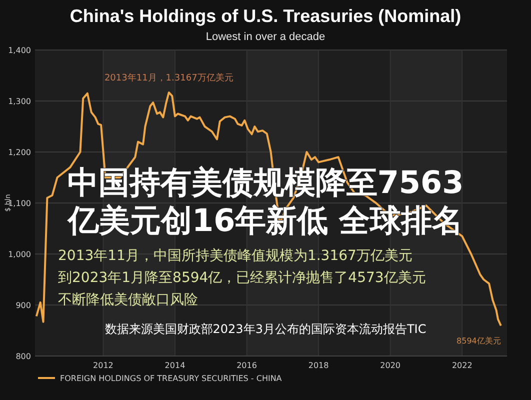  Describe the element at coordinates (128, 300) in the screenshot. I see `annotation: 不断降低美债敞口风险` at that location.